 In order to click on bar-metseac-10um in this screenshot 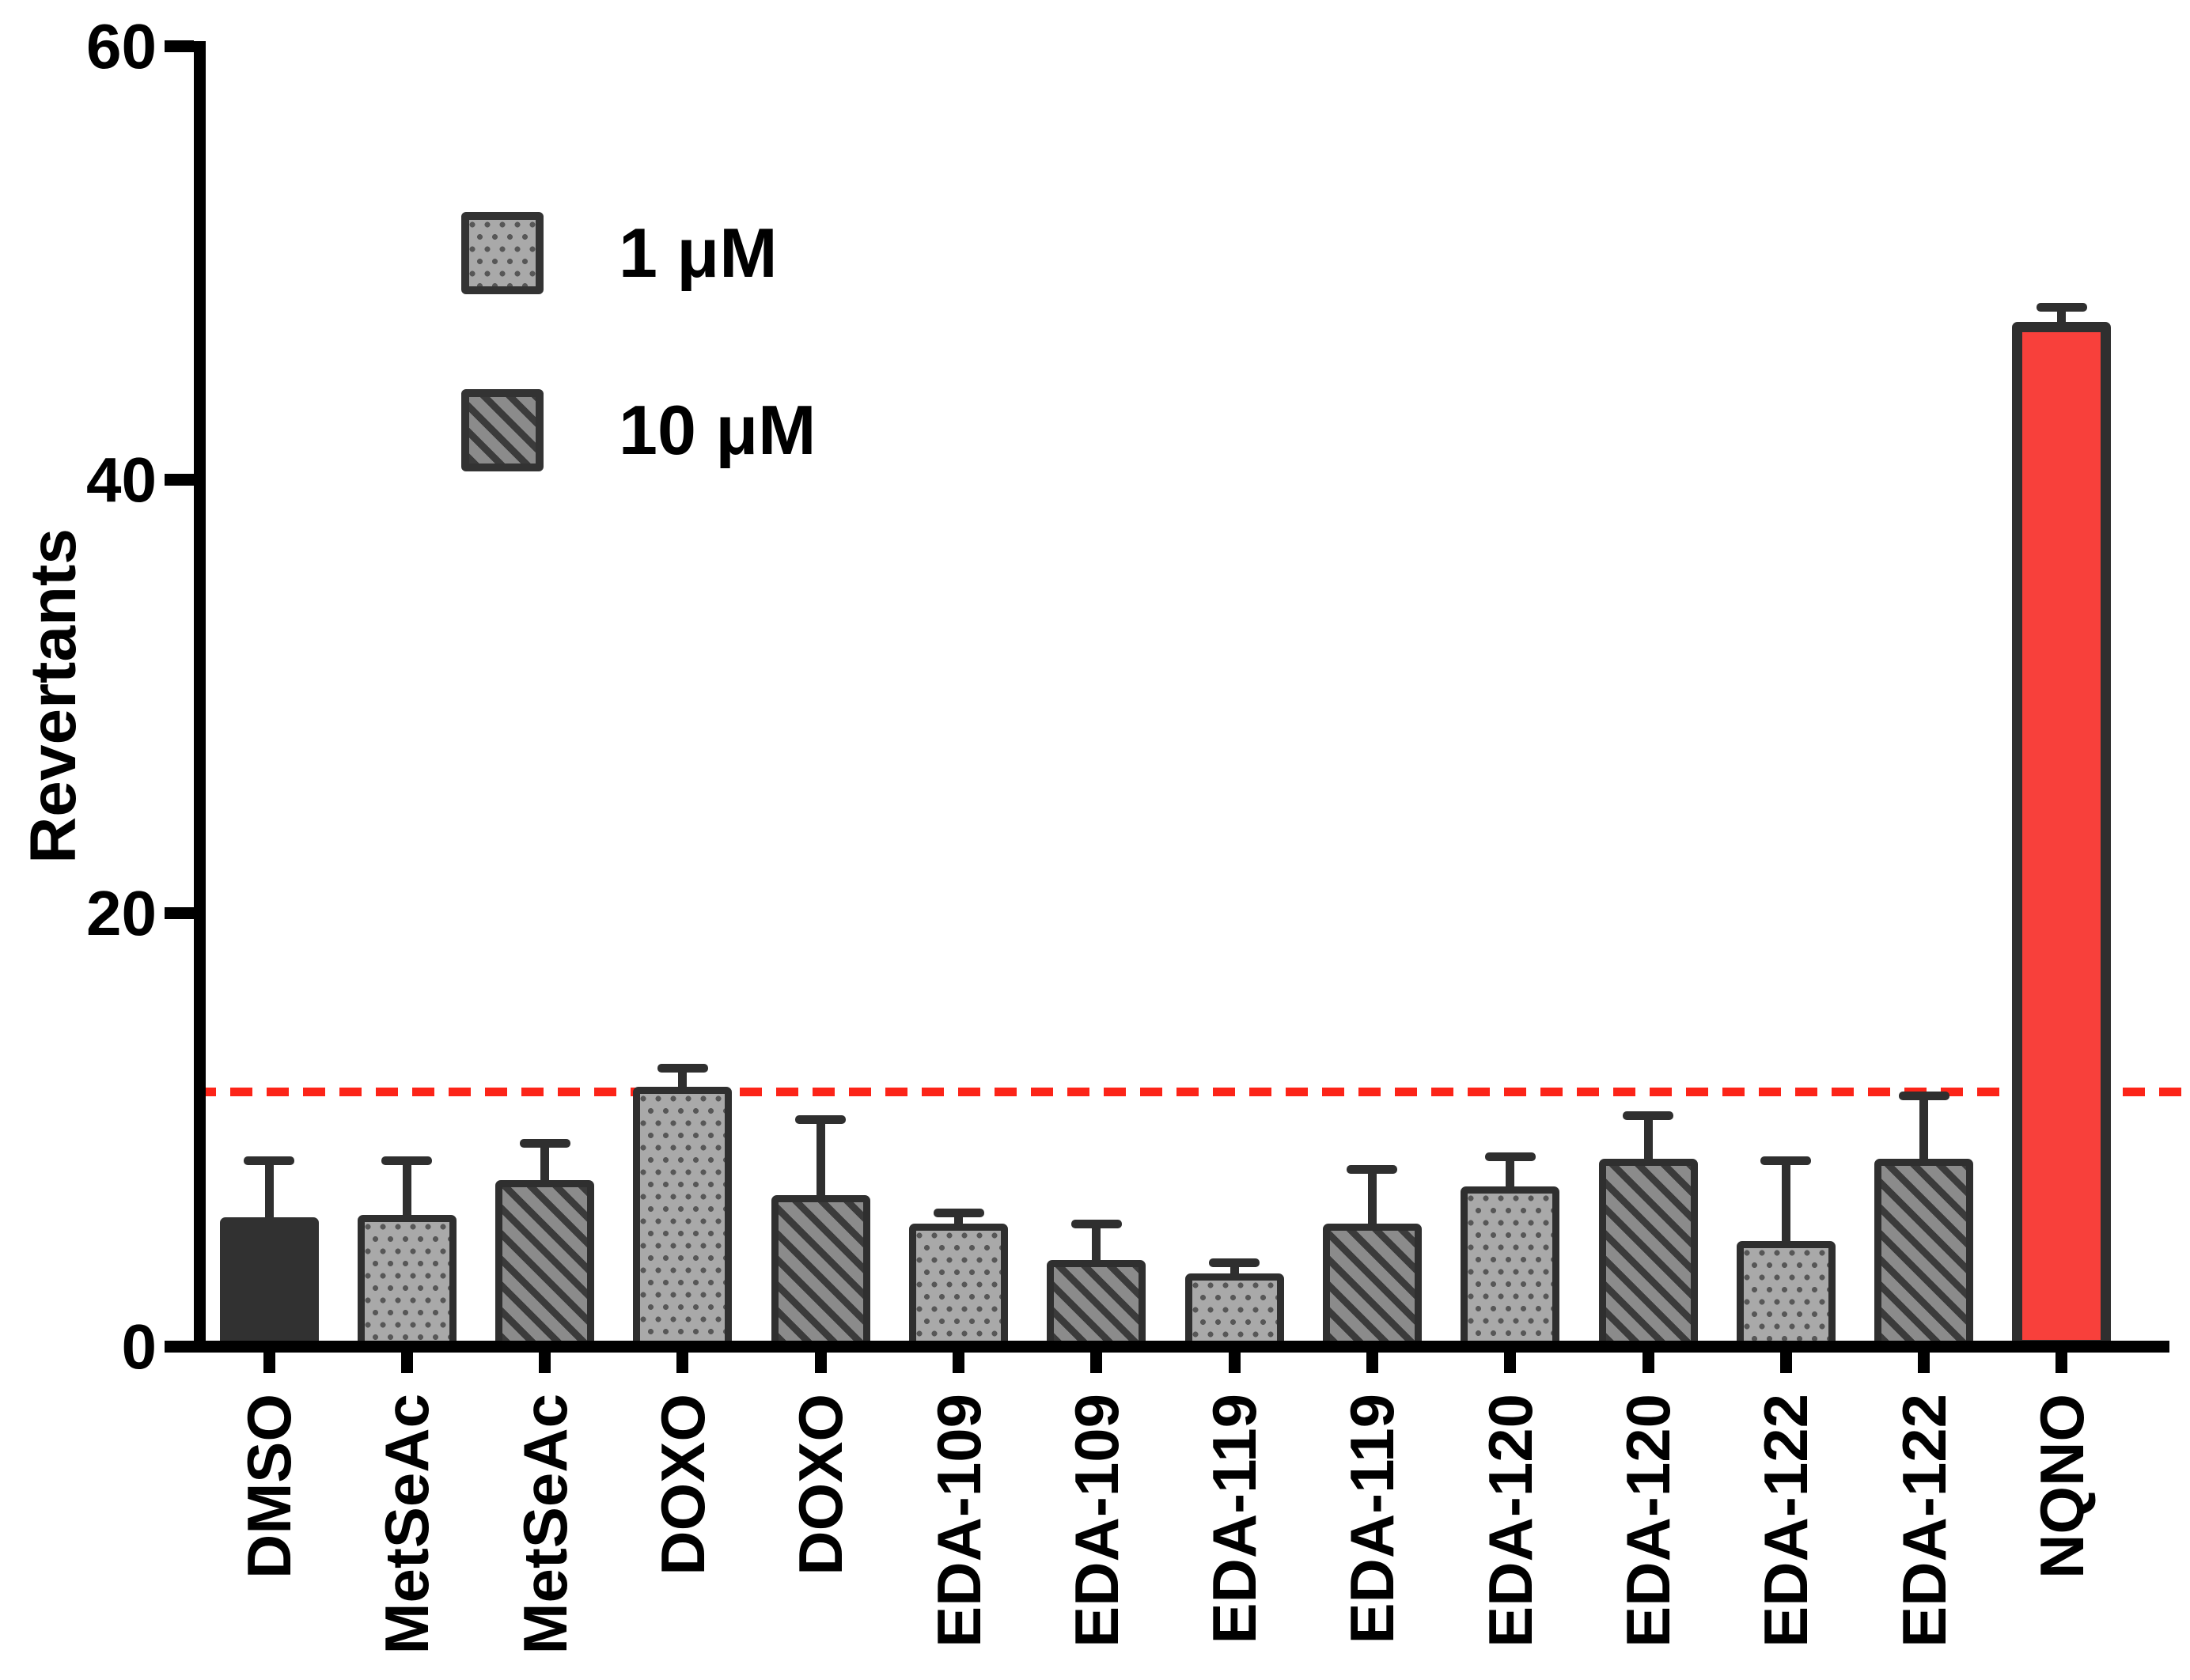, I will do `click(545, 1265)`.